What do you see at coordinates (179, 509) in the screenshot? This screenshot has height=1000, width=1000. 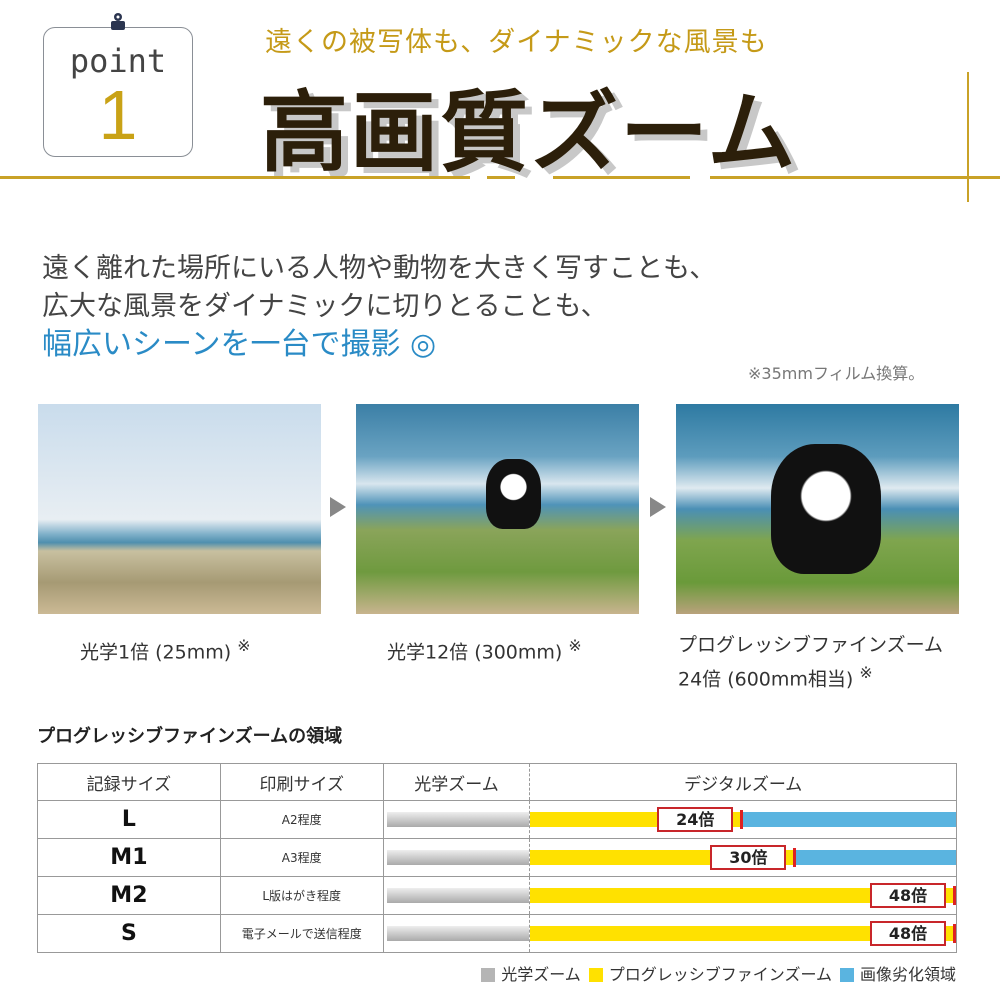 I see `photo-wide` at bounding box center [179, 509].